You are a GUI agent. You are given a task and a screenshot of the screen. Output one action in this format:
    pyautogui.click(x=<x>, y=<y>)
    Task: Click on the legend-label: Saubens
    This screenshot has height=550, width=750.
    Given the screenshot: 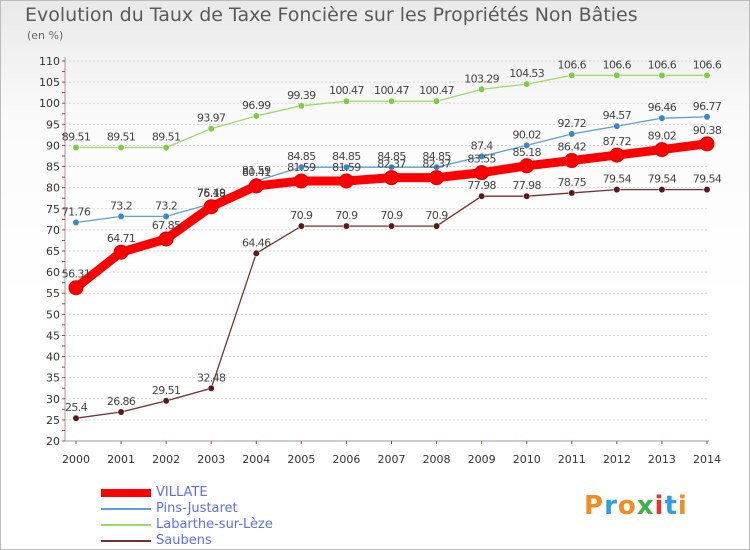 What is the action you would take?
    pyautogui.click(x=184, y=540)
    